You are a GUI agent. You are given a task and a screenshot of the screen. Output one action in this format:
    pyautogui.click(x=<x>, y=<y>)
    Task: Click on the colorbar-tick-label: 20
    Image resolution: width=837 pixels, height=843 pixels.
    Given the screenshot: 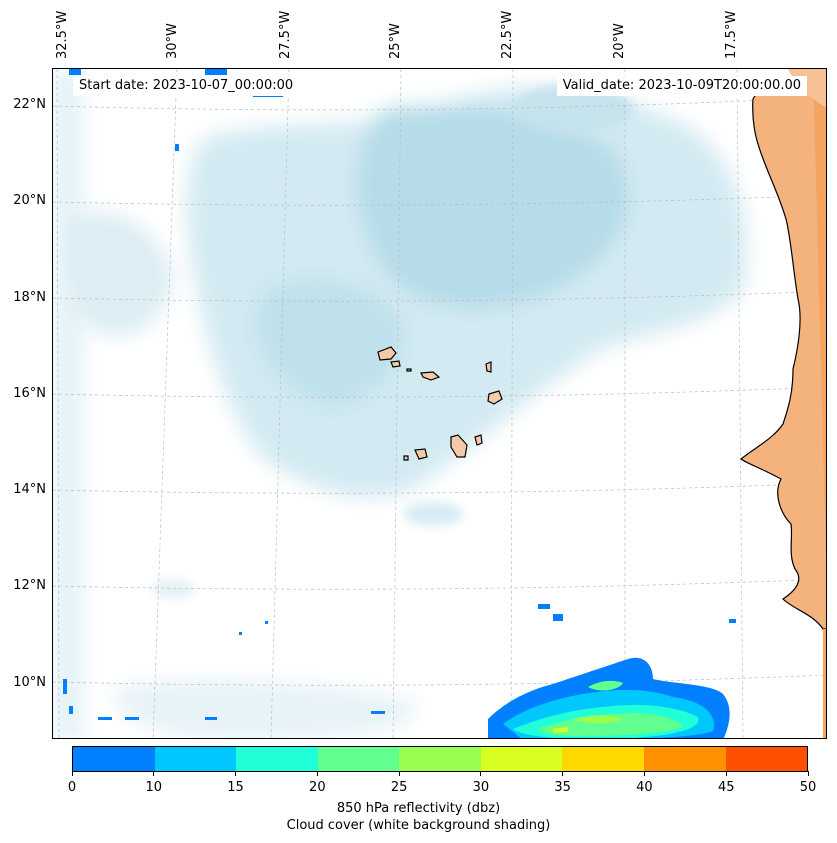 What is the action you would take?
    pyautogui.click(x=317, y=787)
    